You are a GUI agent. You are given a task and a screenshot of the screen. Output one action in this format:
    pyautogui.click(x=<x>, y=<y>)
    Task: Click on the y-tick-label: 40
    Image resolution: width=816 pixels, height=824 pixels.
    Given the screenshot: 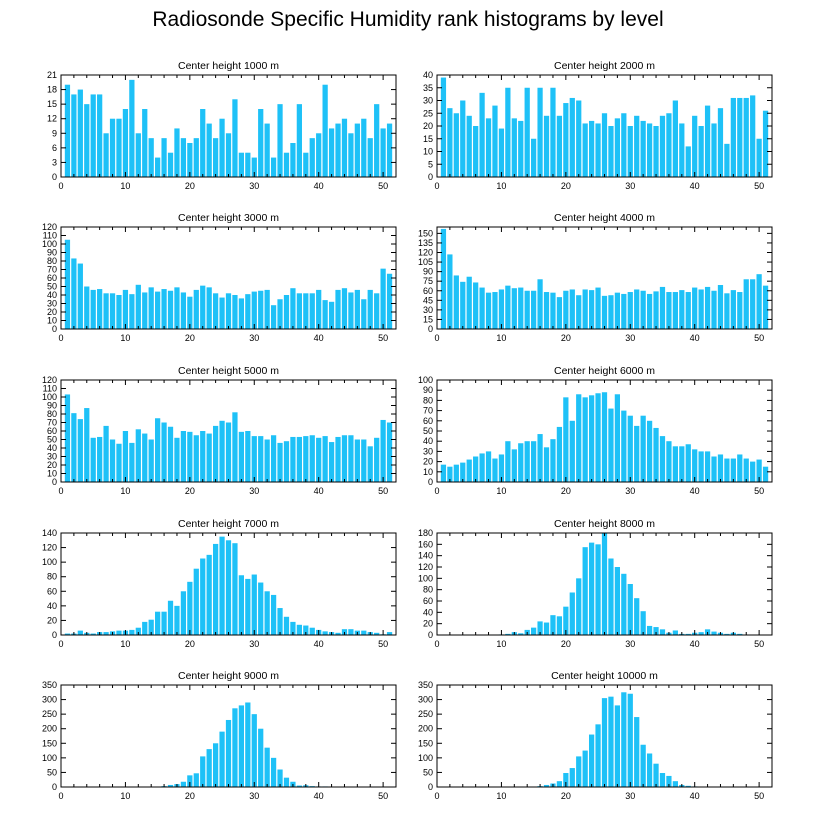 What is the action you would take?
    pyautogui.click(x=52, y=606)
    